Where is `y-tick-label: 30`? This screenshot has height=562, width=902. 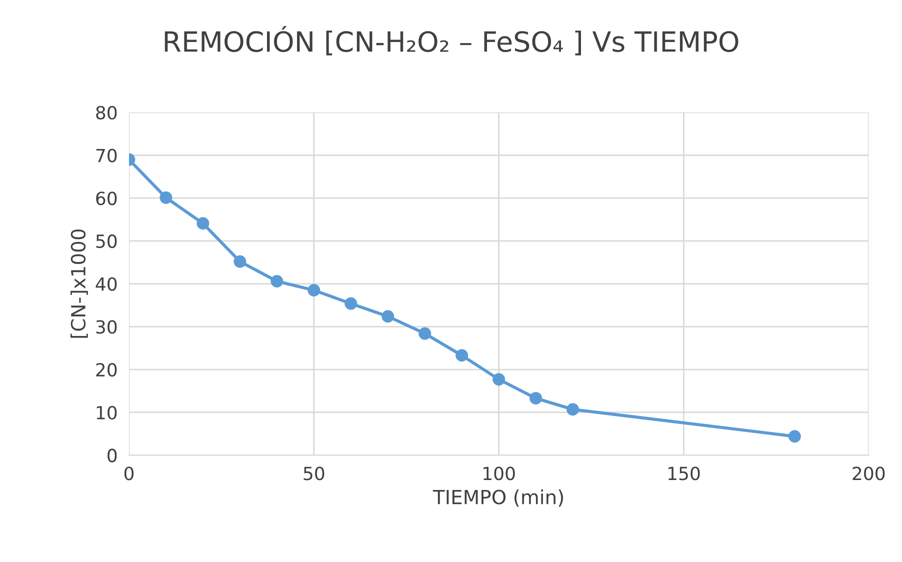
y-tick-label: 30 is located at coordinates (106, 327).